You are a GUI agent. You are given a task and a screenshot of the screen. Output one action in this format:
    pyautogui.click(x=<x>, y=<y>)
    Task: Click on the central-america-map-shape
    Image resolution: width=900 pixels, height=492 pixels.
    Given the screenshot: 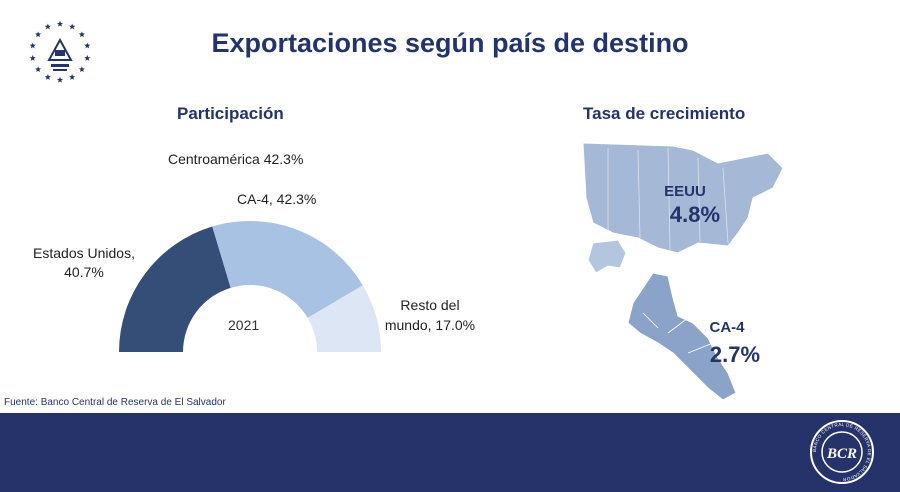 What is the action you would take?
    pyautogui.click(x=682, y=336)
    